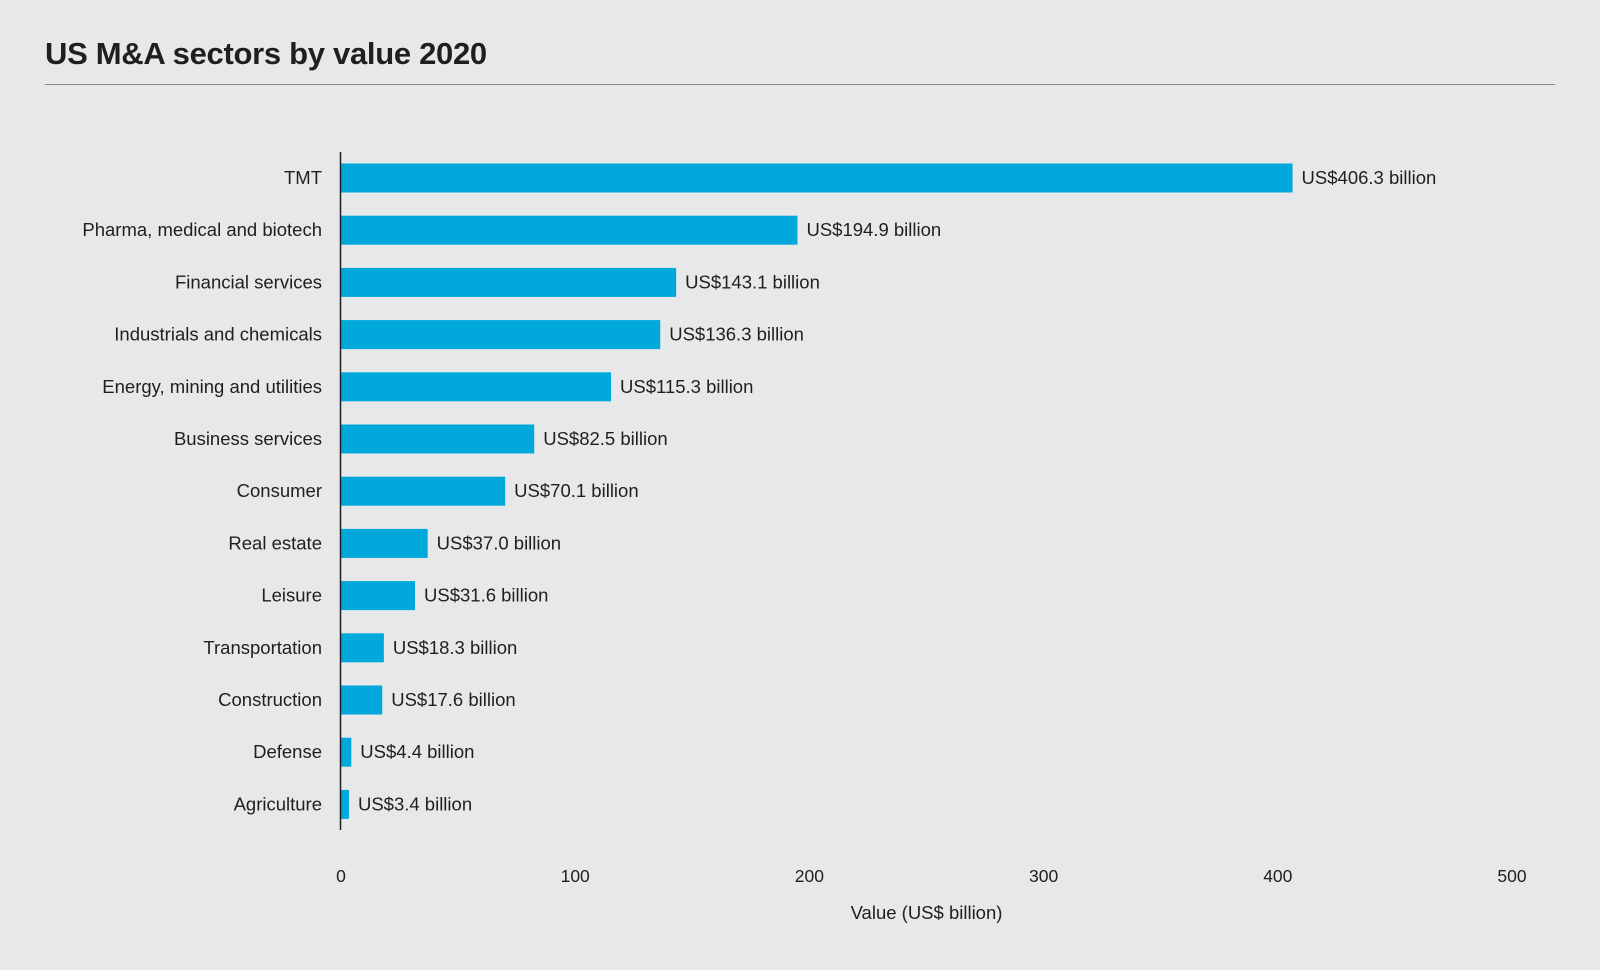  I want to click on category-label: Leisure, so click(291, 595).